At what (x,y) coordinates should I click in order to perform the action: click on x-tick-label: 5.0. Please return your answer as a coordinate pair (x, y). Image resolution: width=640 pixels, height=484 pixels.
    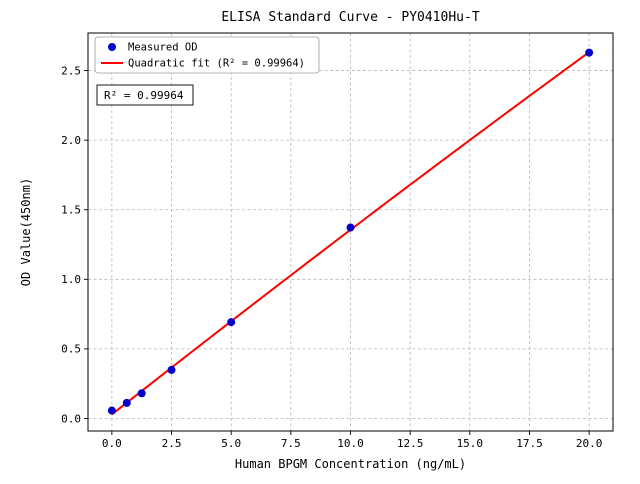
    Looking at the image, I should click on (231, 443).